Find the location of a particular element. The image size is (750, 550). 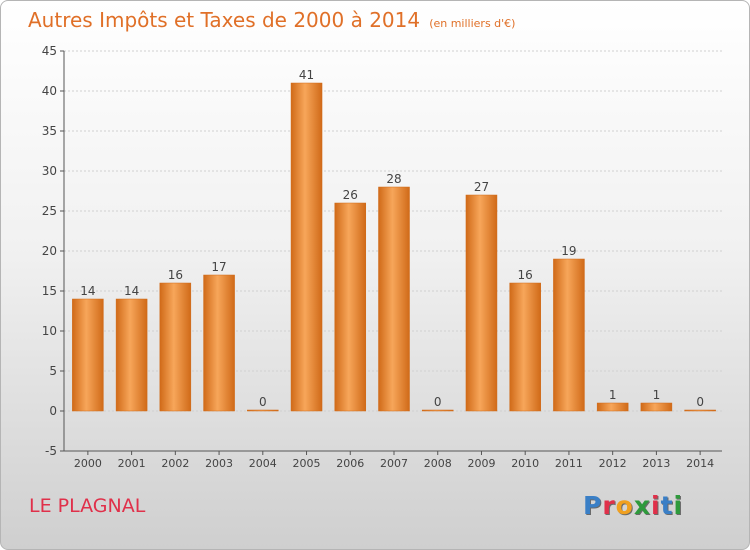

bar-2009 is located at coordinates (481, 303).